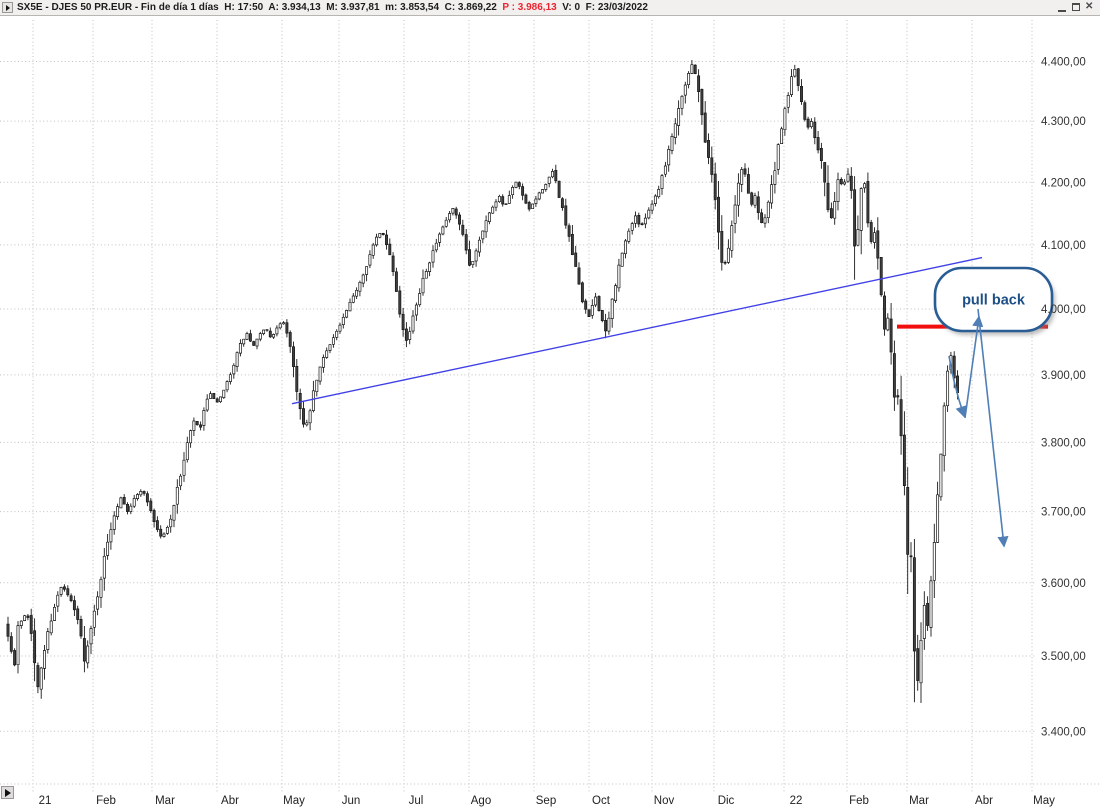 The width and height of the screenshot is (1100, 809). I want to click on y-tick-label: 3.400,00, so click(1063, 732).